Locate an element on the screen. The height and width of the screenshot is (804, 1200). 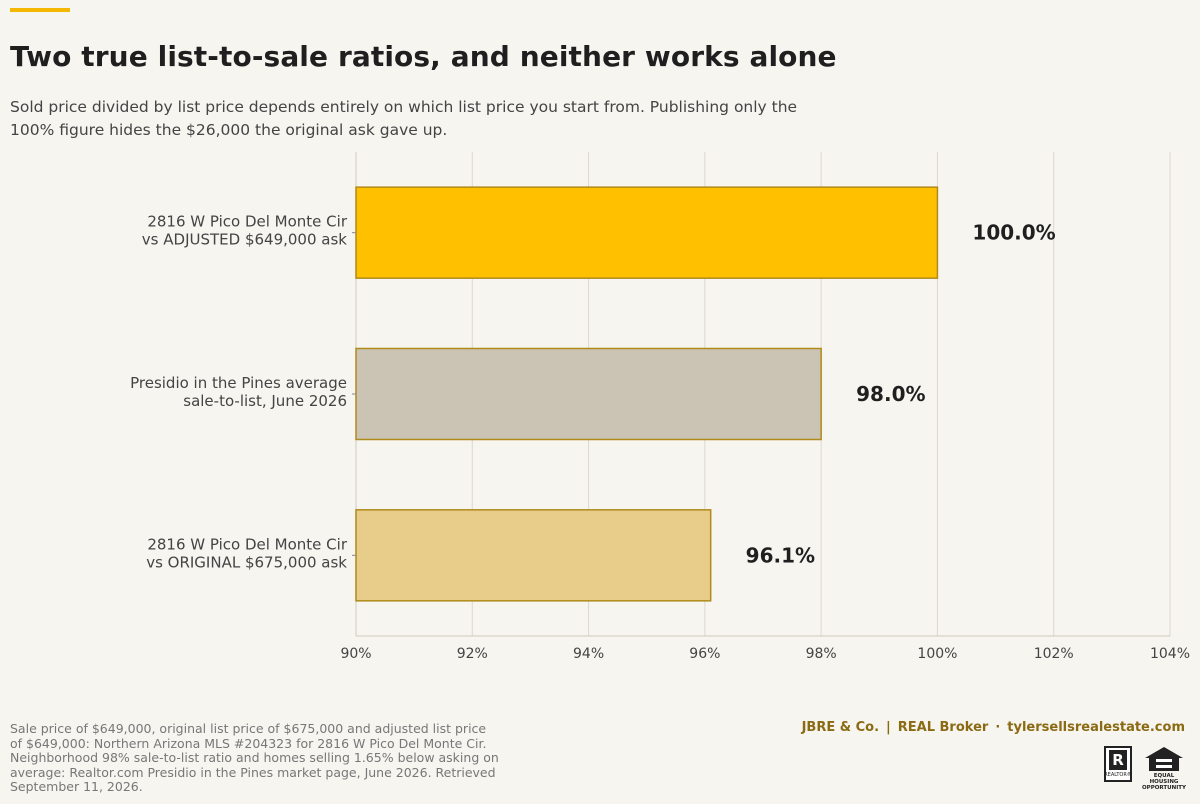
x-tick-label: 102% is located at coordinates (1054, 654).